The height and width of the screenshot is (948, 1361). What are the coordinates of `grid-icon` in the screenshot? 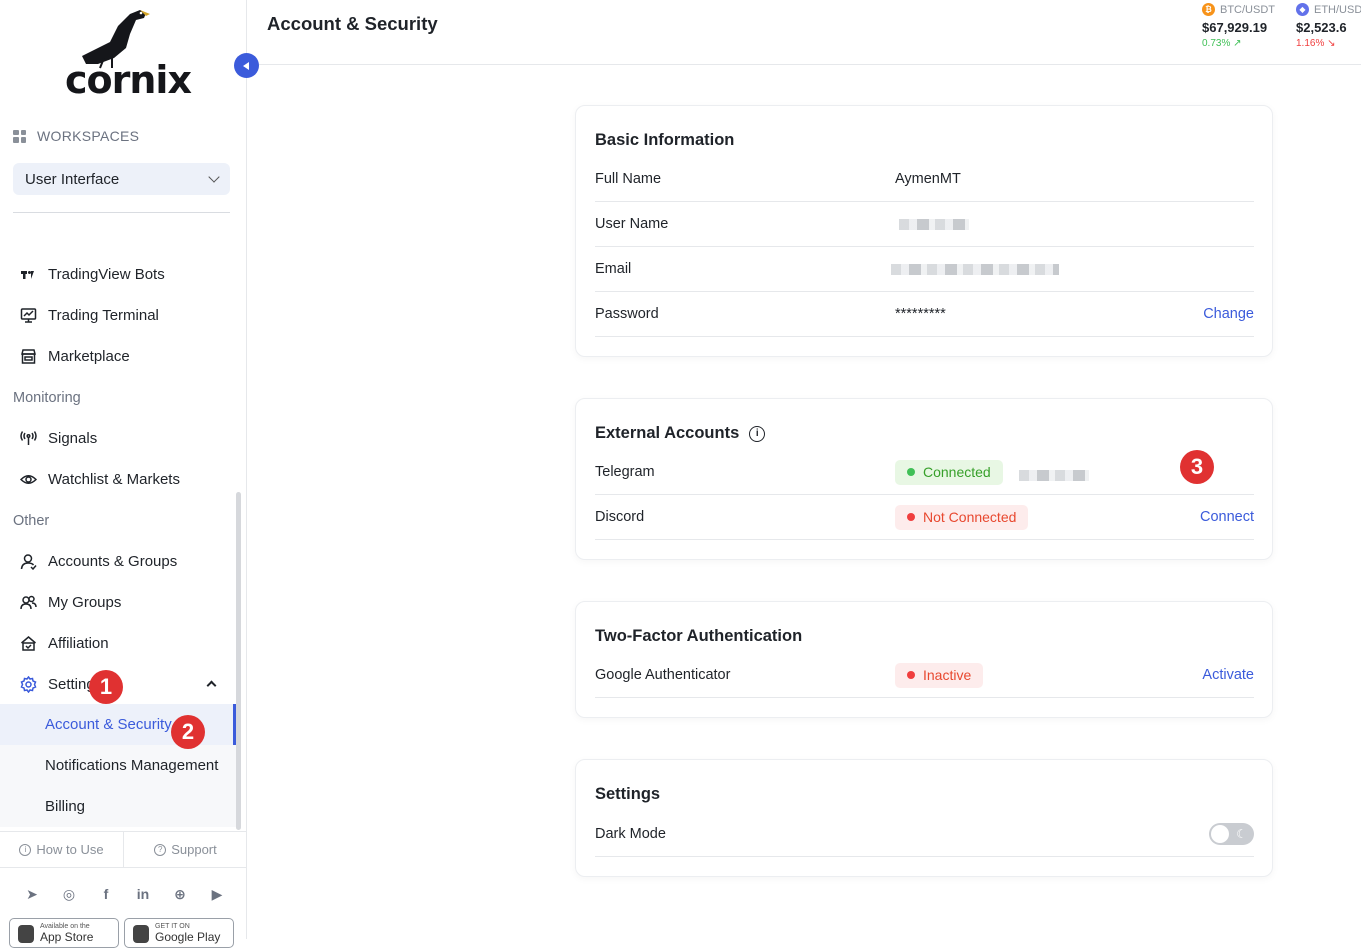 It's located at (19, 136).